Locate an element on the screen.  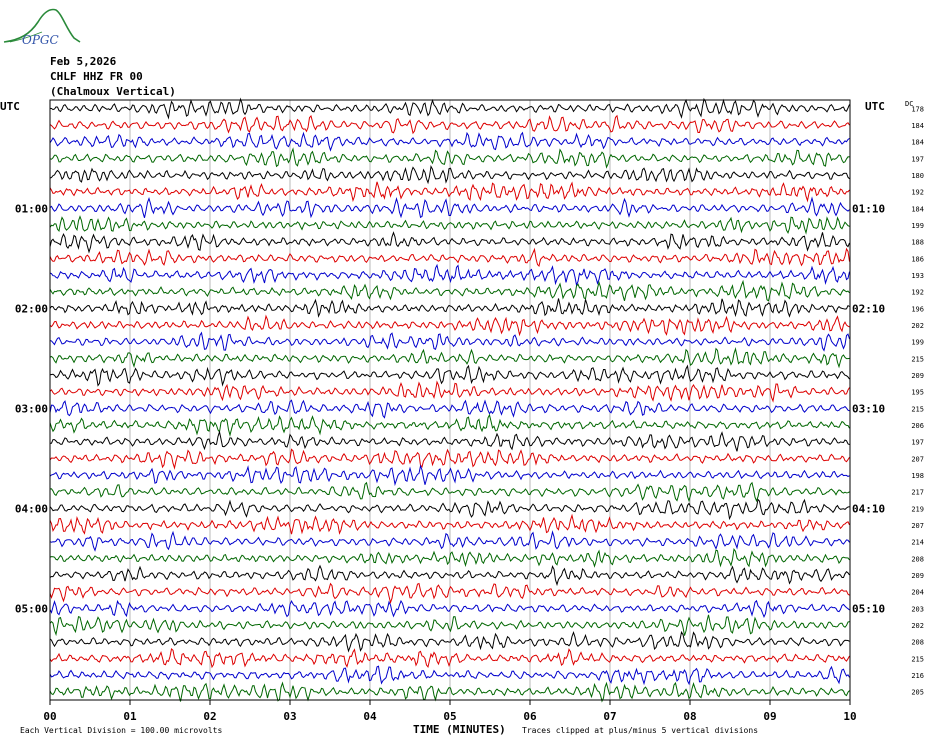
dc-offset-label: 217 is located at coordinates (917, 493).